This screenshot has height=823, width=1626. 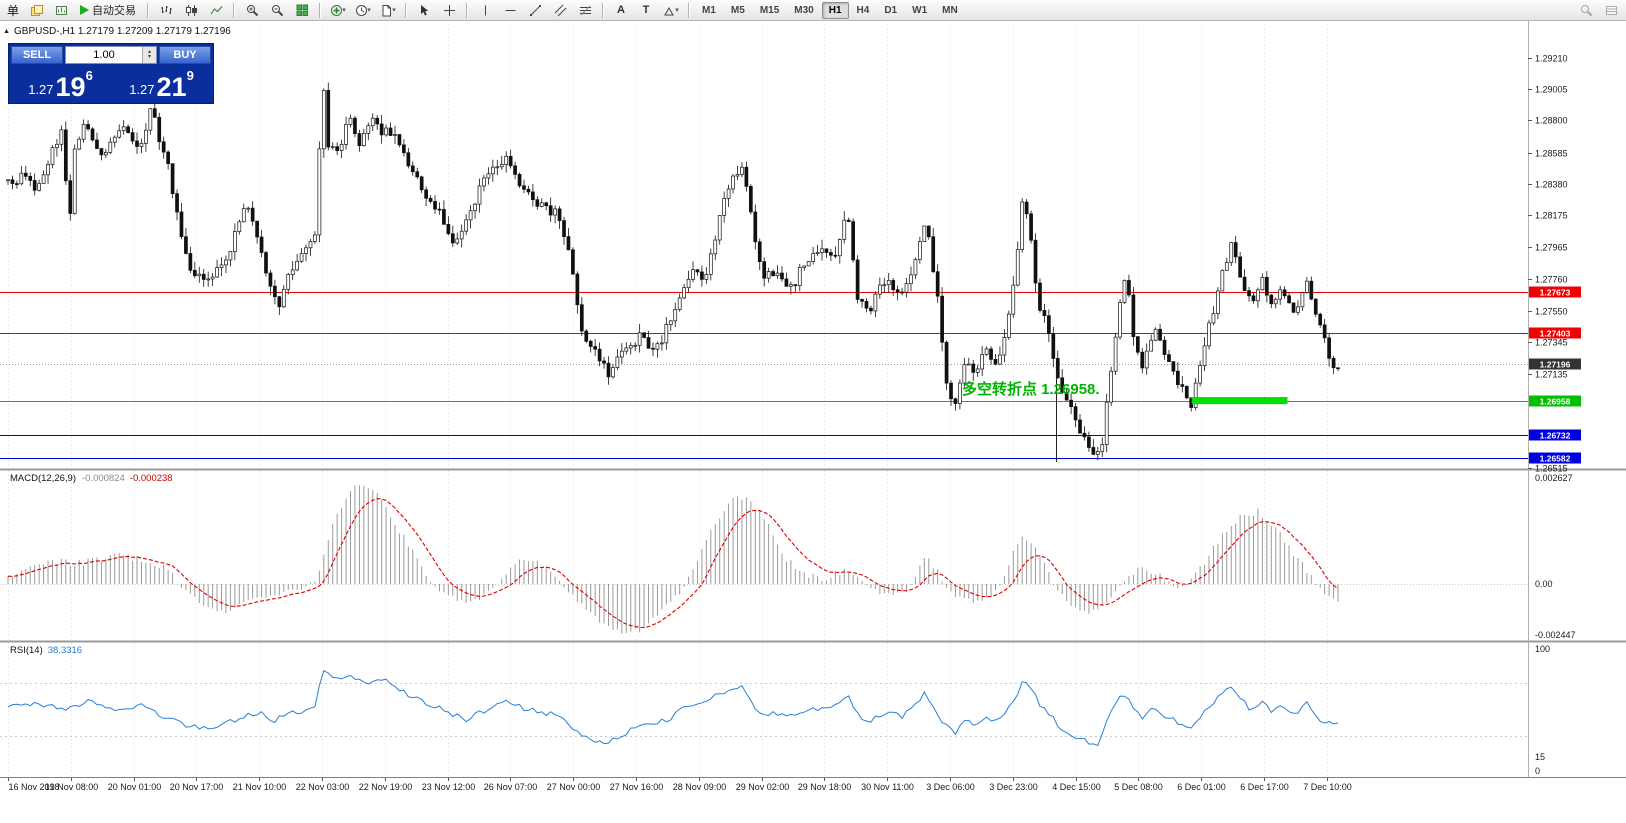 I want to click on timeframe-h4-button: H4, so click(x=863, y=10).